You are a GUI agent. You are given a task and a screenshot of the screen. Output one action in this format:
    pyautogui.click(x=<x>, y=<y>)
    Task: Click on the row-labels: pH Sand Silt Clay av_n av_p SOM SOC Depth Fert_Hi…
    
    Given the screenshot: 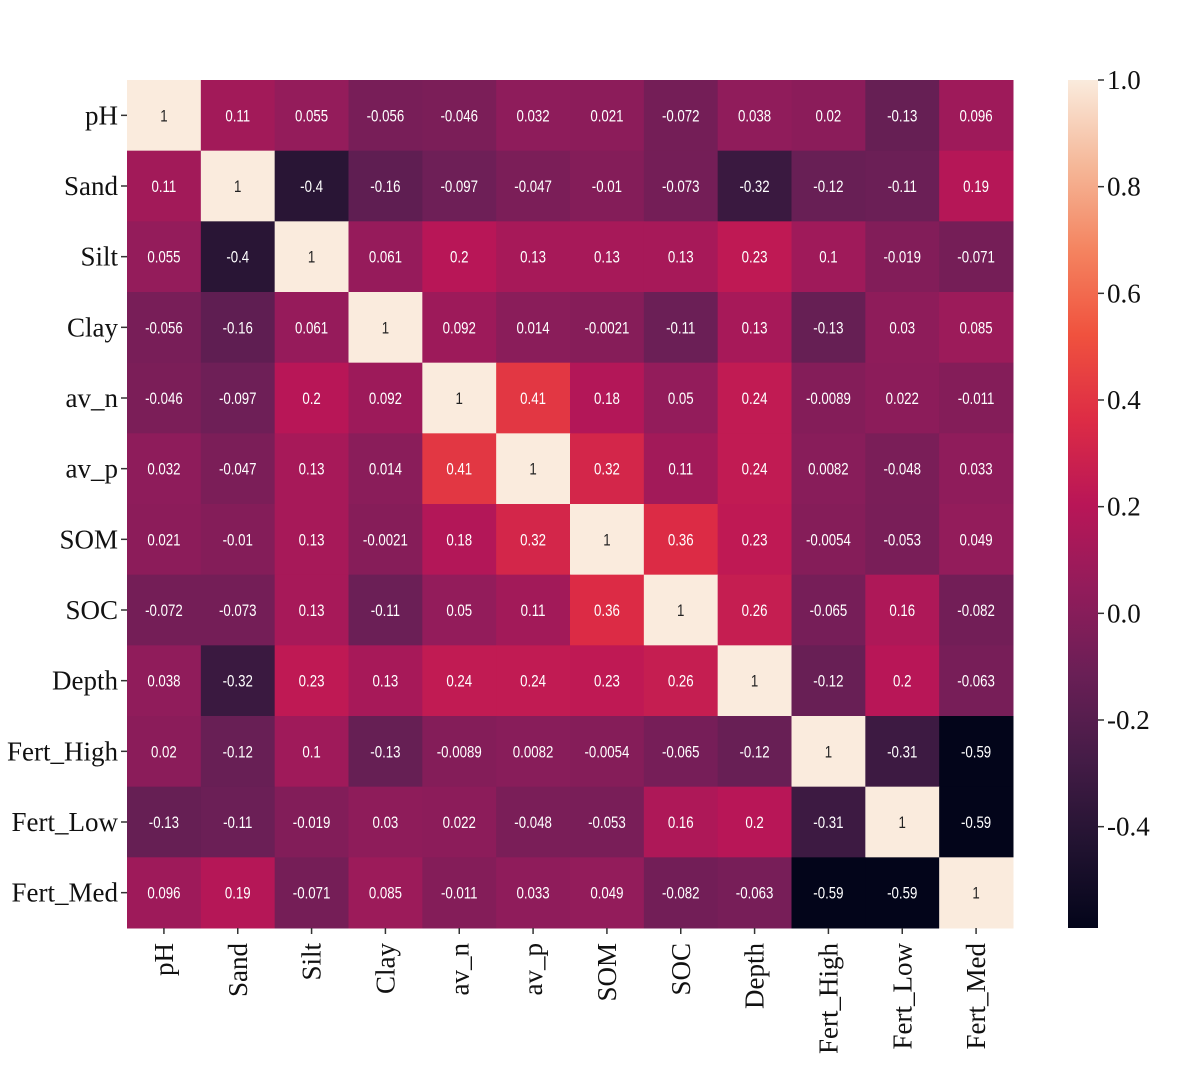 What is the action you would take?
    pyautogui.click(x=67, y=504)
    